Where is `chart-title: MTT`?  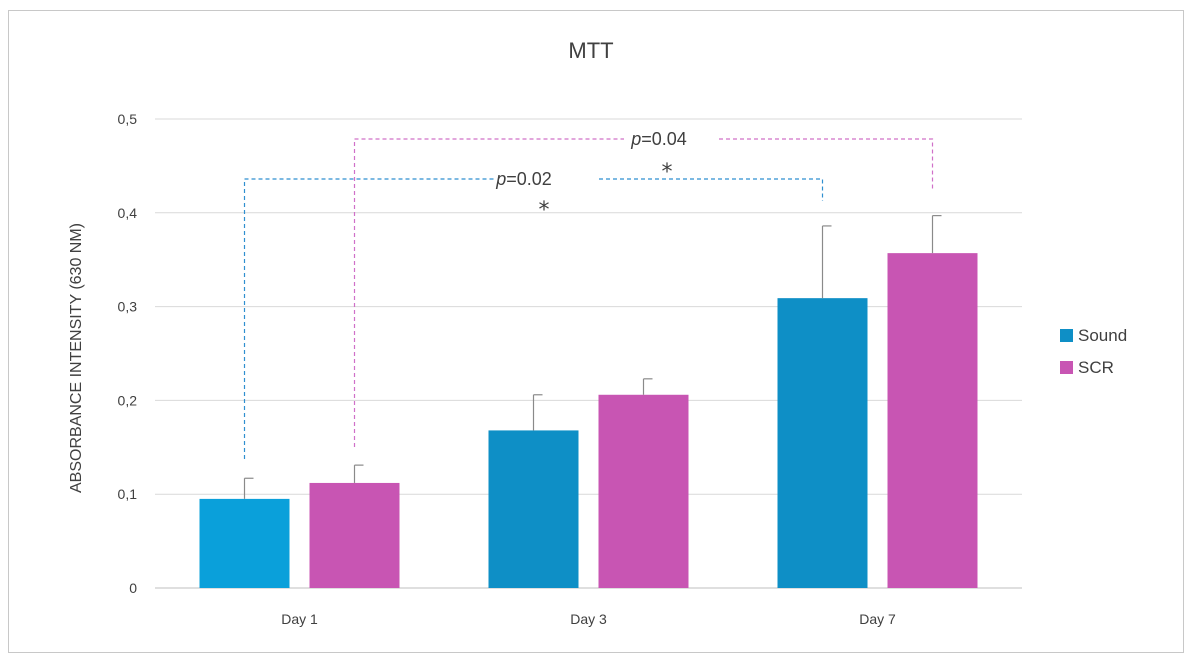
chart-title: MTT is located at coordinates (590, 50).